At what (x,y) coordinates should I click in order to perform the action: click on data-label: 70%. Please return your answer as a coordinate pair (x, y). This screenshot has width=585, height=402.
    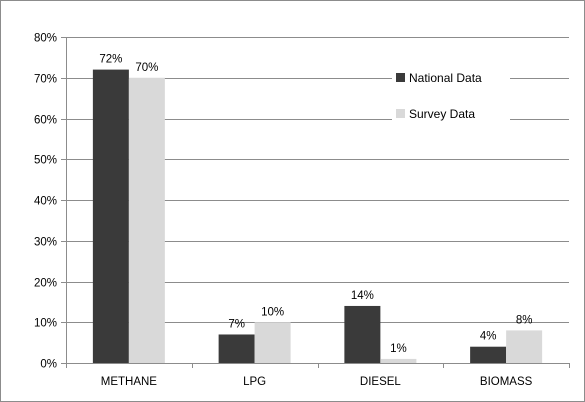
    Looking at the image, I should click on (146, 68).